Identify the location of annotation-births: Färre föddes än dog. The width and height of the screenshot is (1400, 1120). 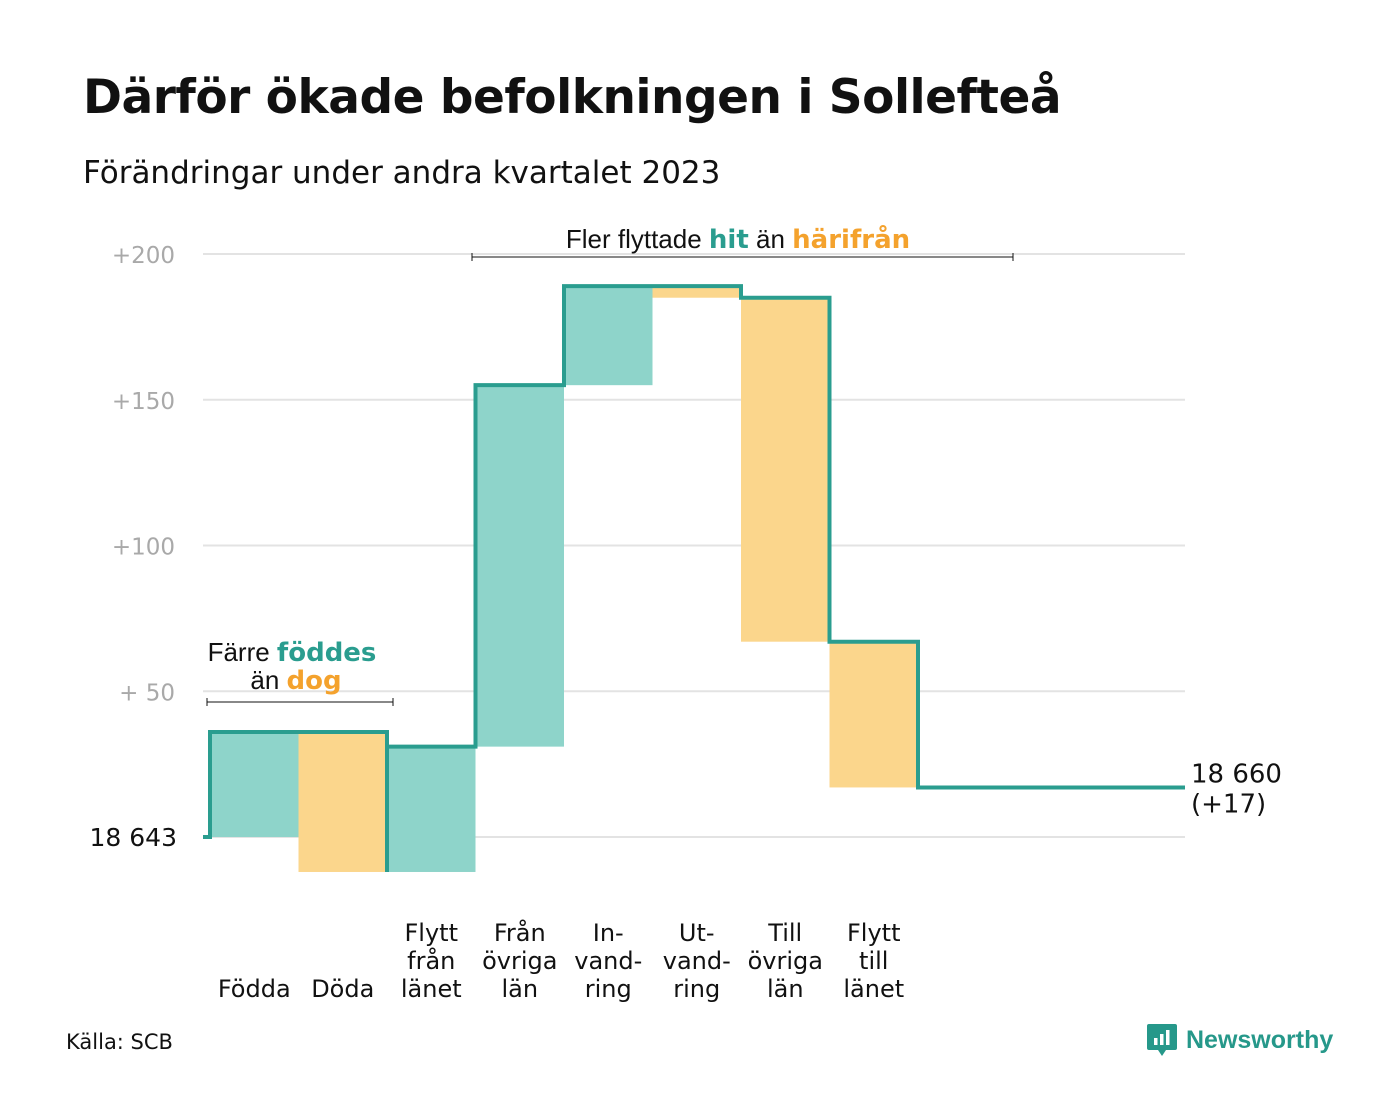
(300, 671).